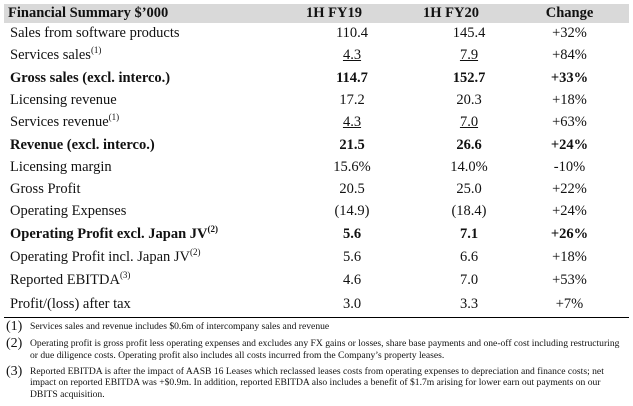 Image resolution: width=633 pixels, height=406 pixels. I want to click on cell-value: +33%, so click(569, 78).